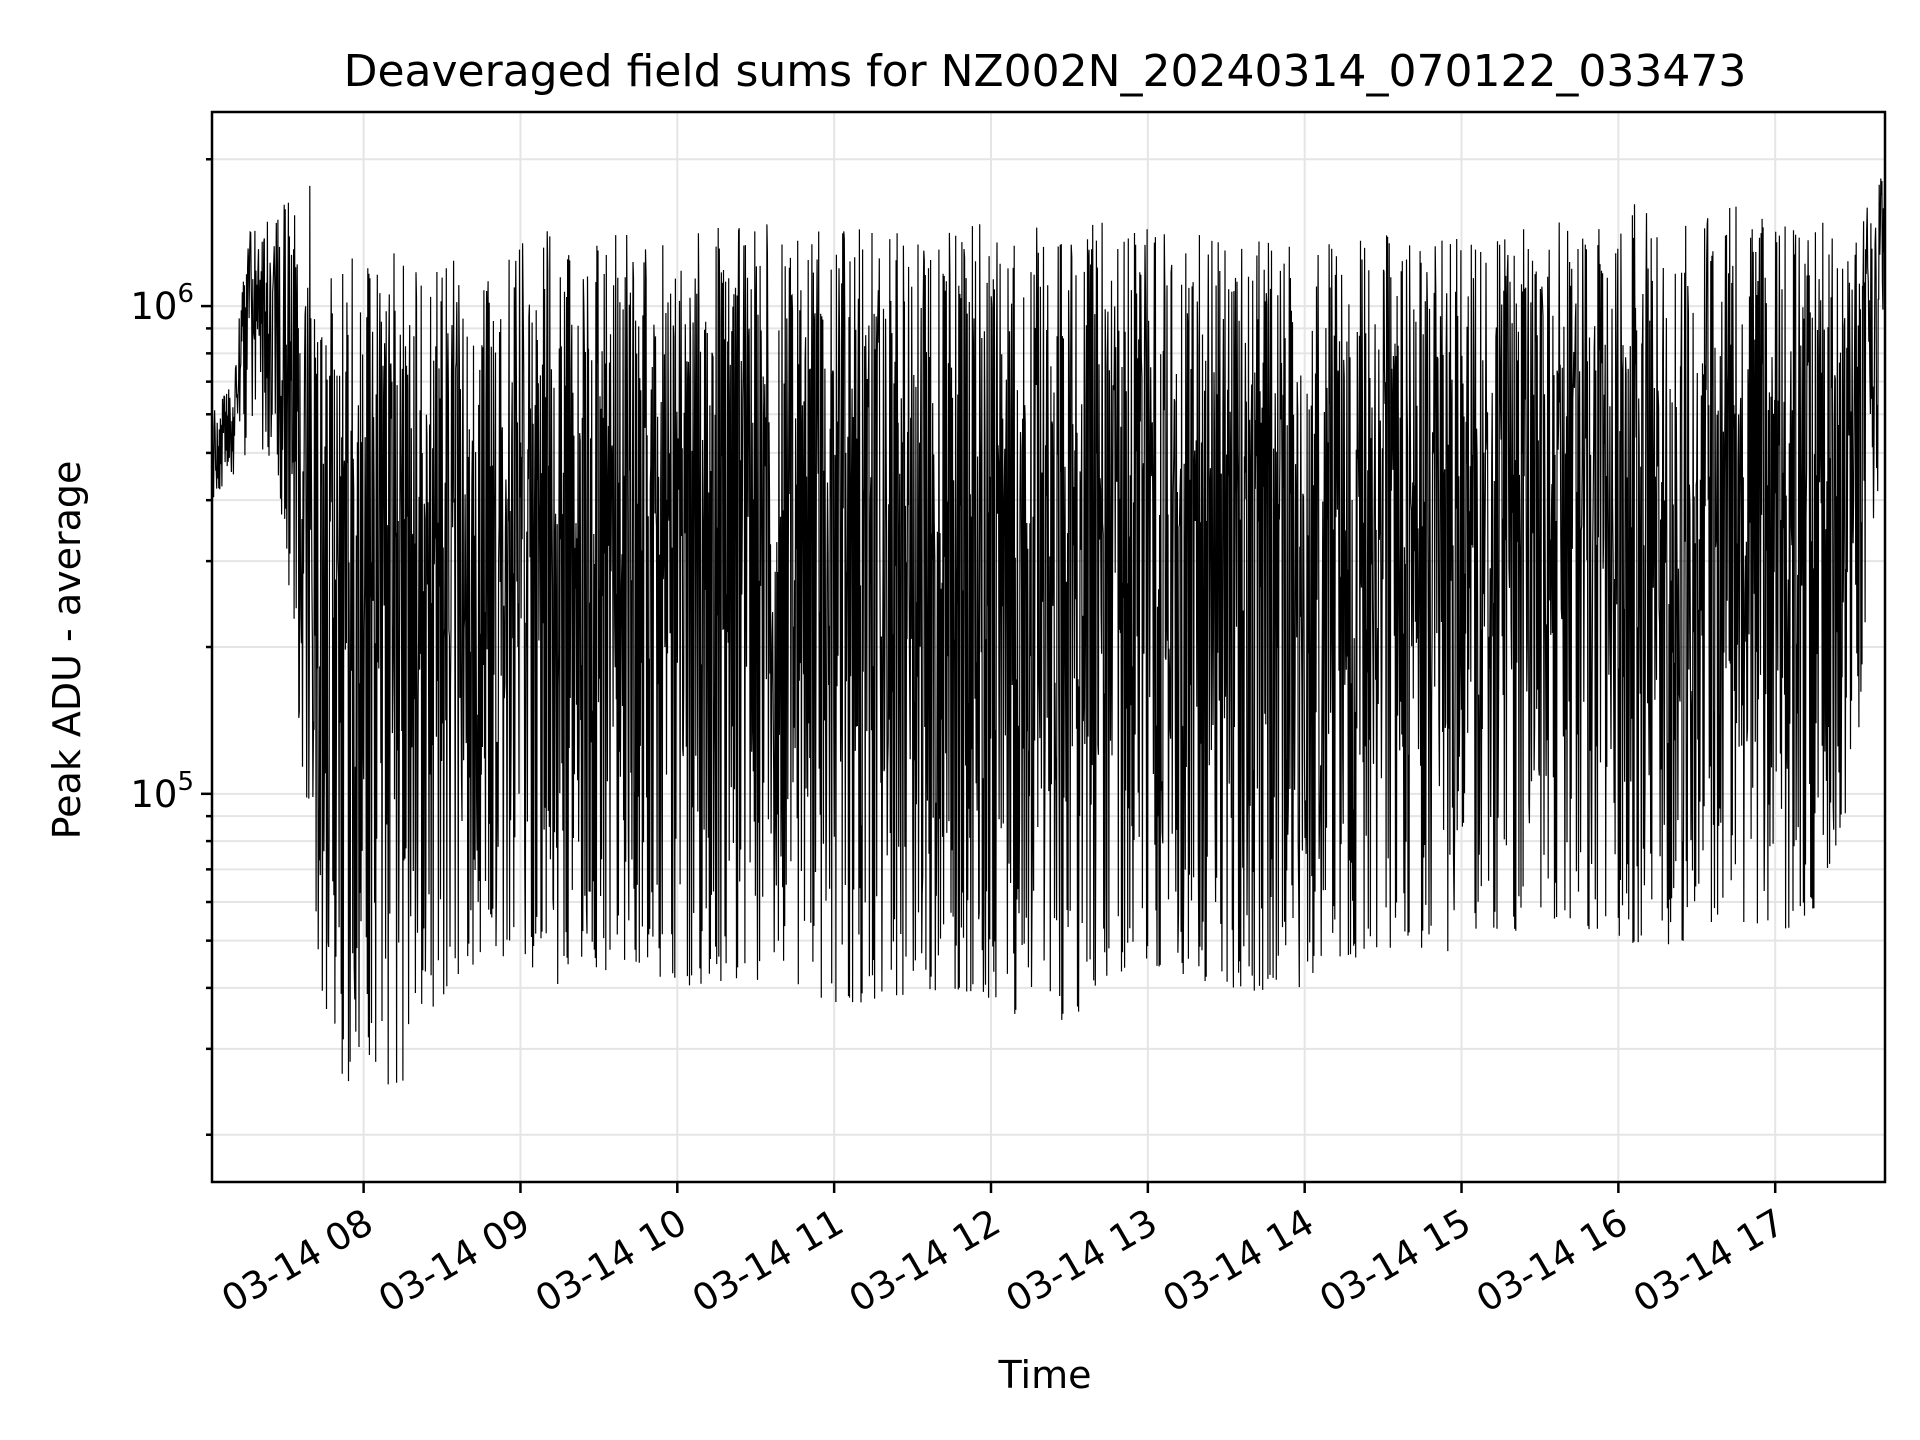 This screenshot has width=1920, height=1440. Describe the element at coordinates (1552, 1261) in the screenshot. I see `x-tick-label: 03-14 16` at that location.